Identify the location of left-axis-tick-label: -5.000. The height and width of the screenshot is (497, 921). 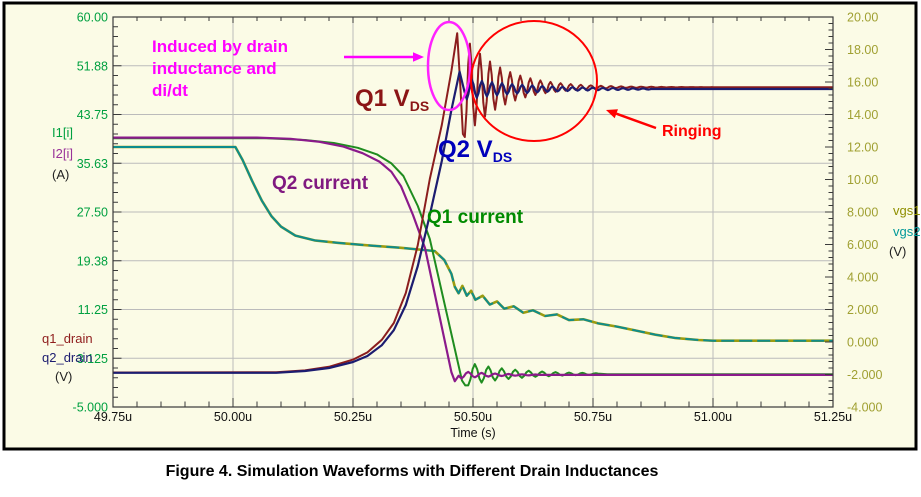
(90, 408).